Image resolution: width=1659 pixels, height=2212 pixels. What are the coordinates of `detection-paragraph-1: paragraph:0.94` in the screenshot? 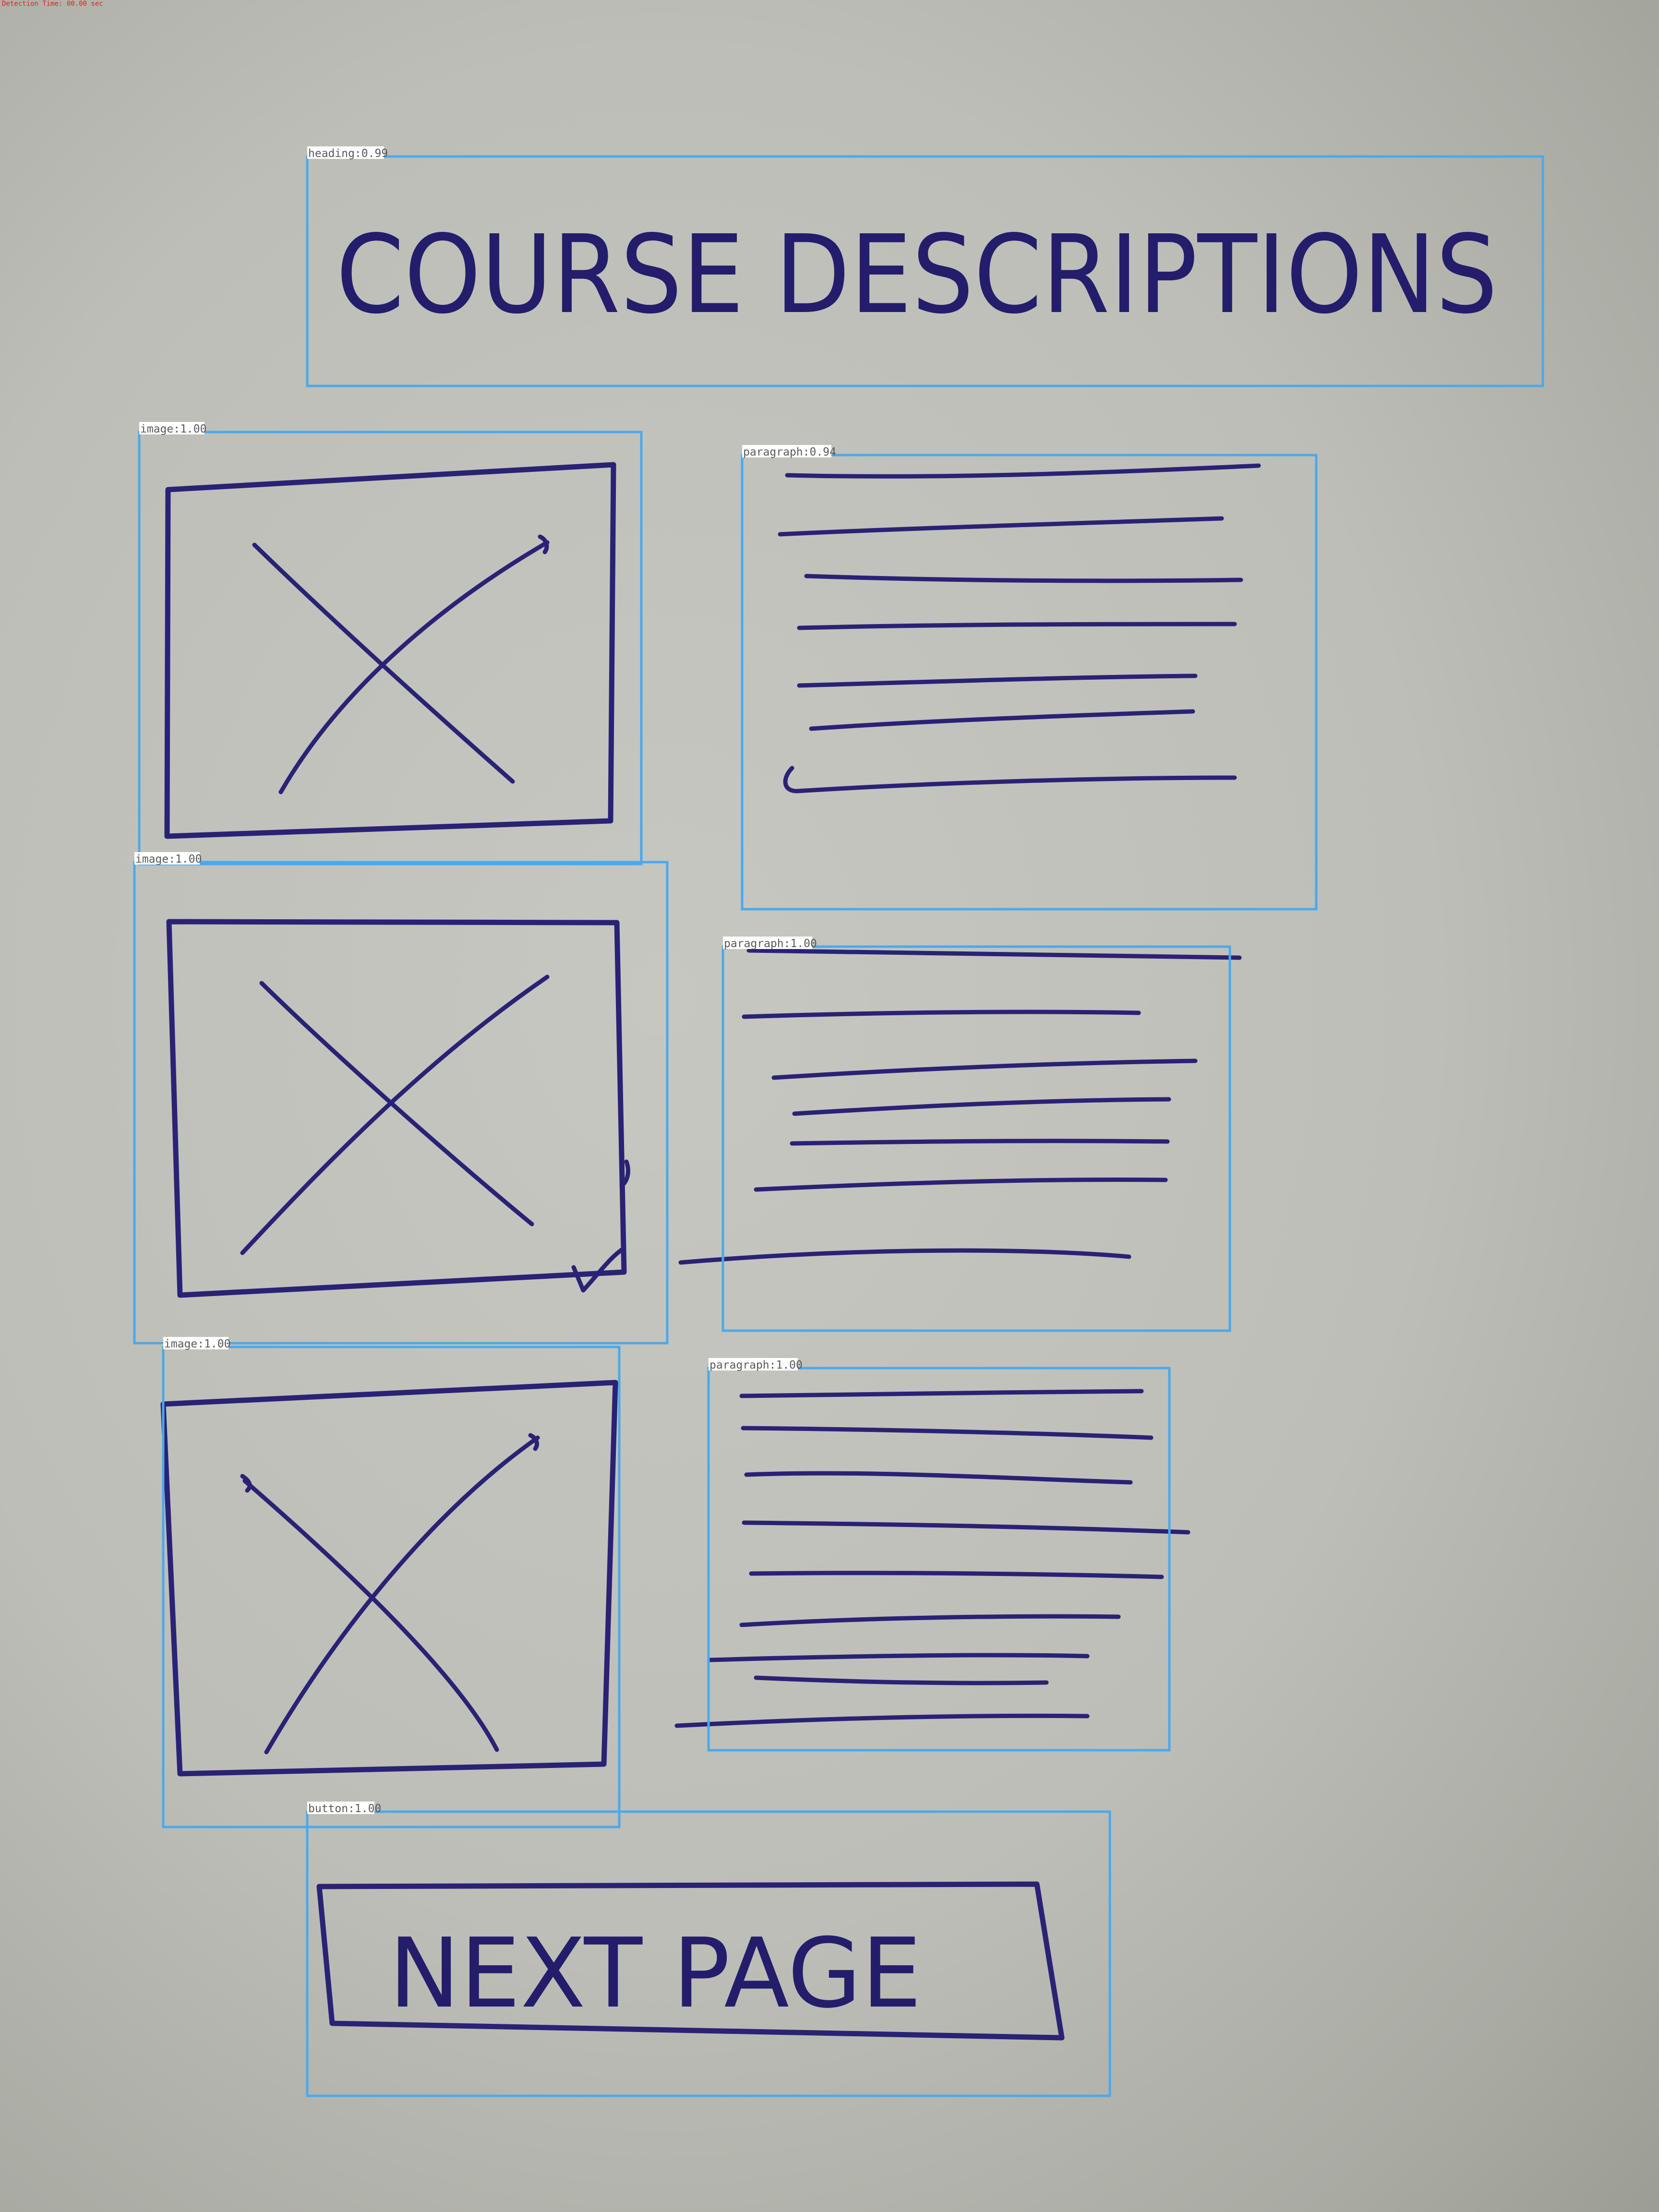 It's located at (1029, 678).